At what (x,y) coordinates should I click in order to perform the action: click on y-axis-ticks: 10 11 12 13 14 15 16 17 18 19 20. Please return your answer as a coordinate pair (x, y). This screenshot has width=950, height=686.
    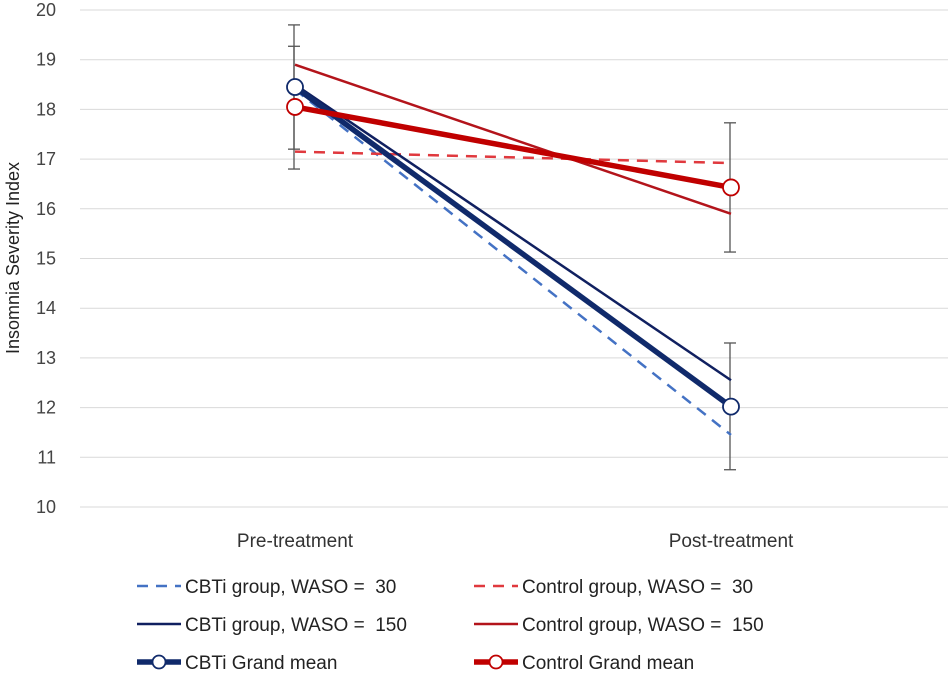
    Looking at the image, I should click on (46, 258).